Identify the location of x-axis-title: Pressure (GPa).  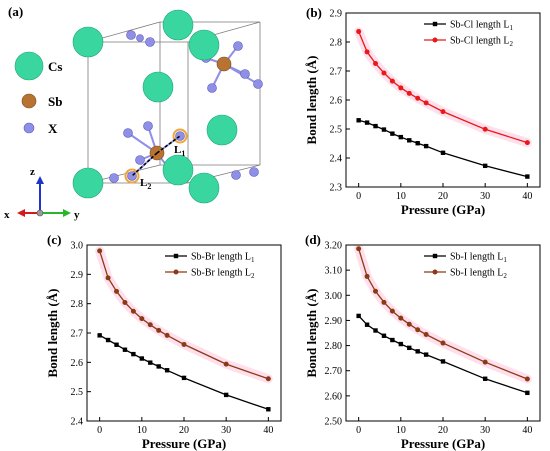
(443, 443).